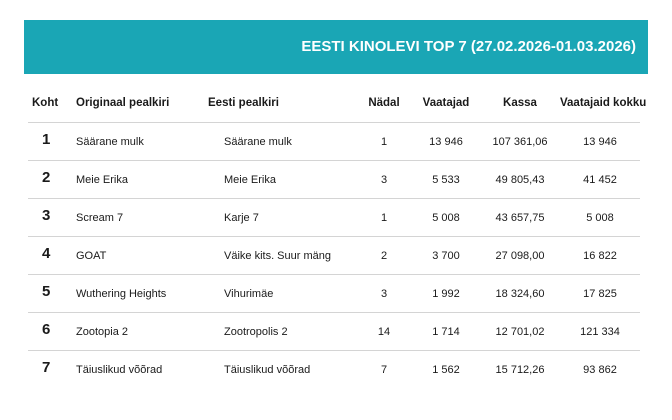  What do you see at coordinates (384, 255) in the screenshot?
I see `week-cell: 2` at bounding box center [384, 255].